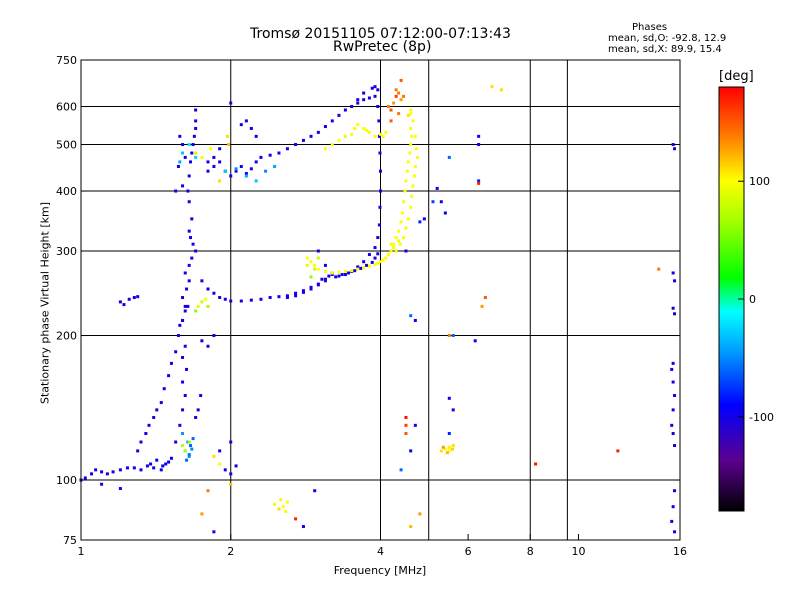 The width and height of the screenshot is (800, 600). I want to click on y-tick-label: 600, so click(66, 107).